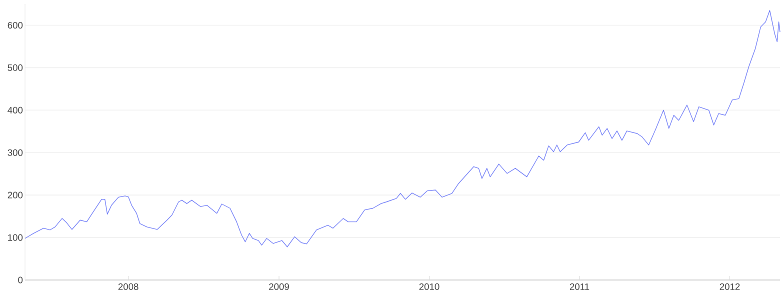  What do you see at coordinates (279, 286) in the screenshot?
I see `x-tick-label: 2009` at bounding box center [279, 286].